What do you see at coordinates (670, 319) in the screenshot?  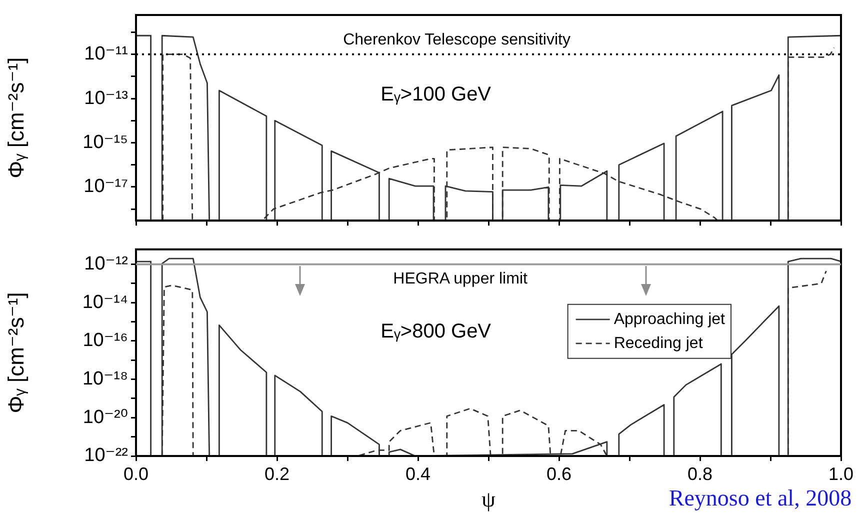 I see `legend-label: Approaching jet` at bounding box center [670, 319].